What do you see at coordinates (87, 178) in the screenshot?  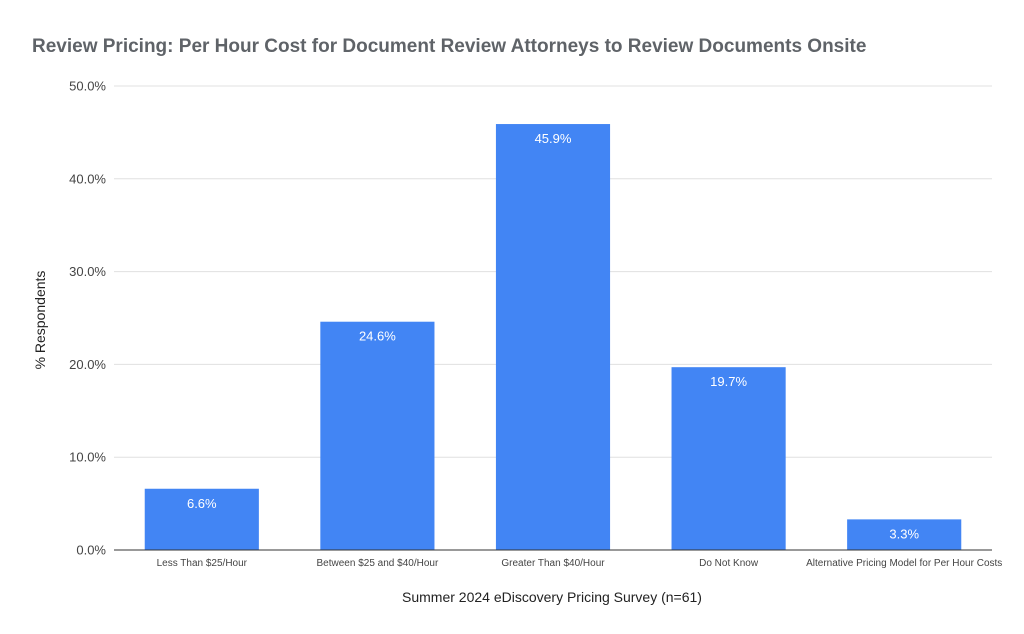 I see `y-tick-label: 40.0%` at bounding box center [87, 178].